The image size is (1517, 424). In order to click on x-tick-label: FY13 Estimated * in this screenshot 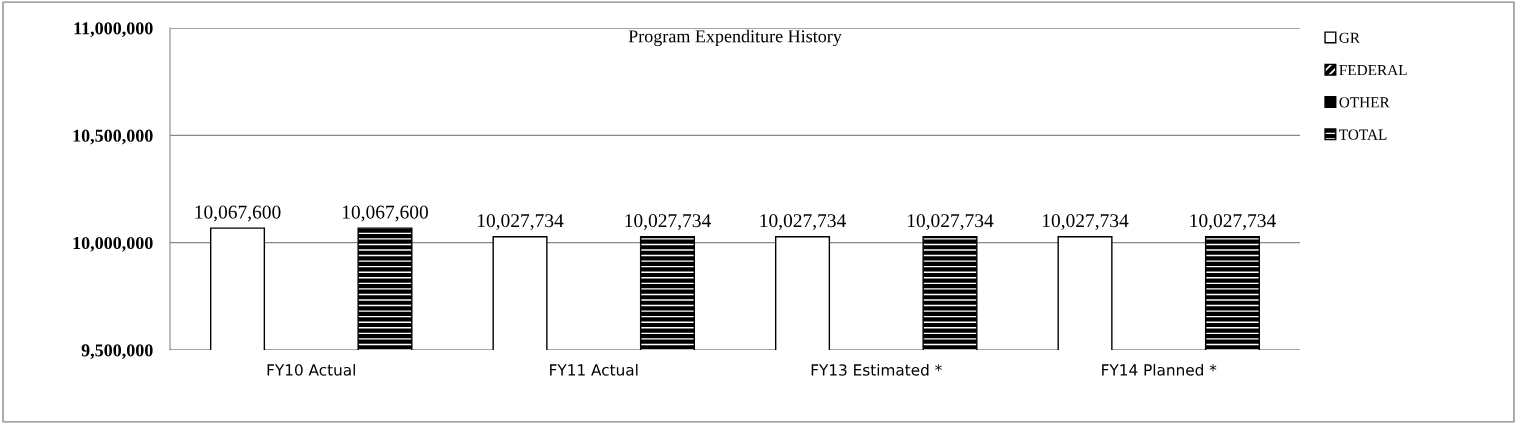, I will do `click(876, 369)`.